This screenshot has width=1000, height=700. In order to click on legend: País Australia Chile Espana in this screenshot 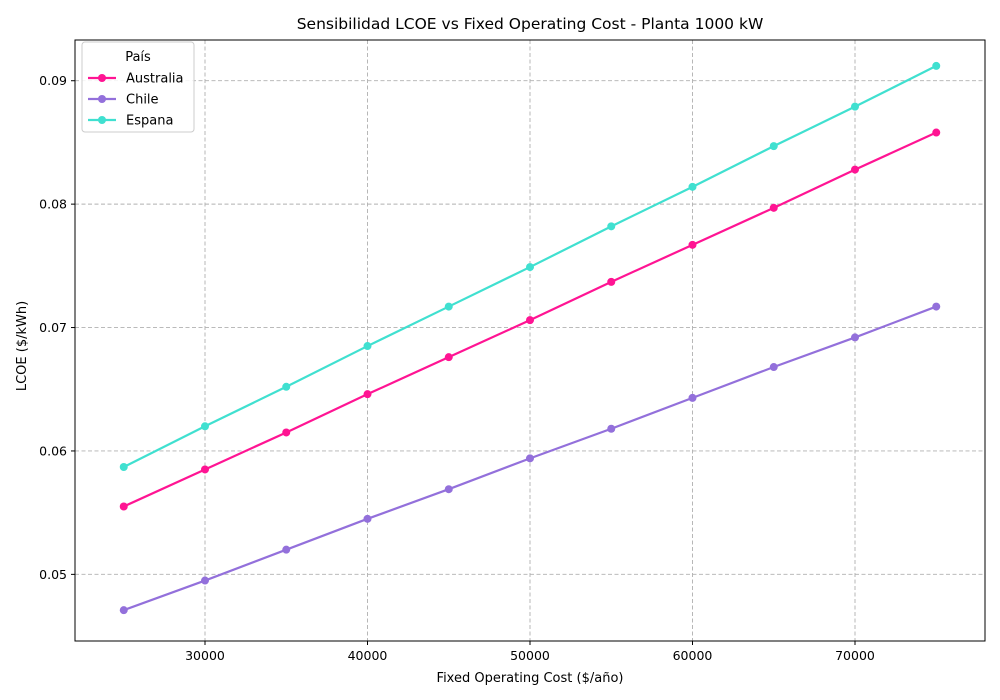, I will do `click(138, 87)`.